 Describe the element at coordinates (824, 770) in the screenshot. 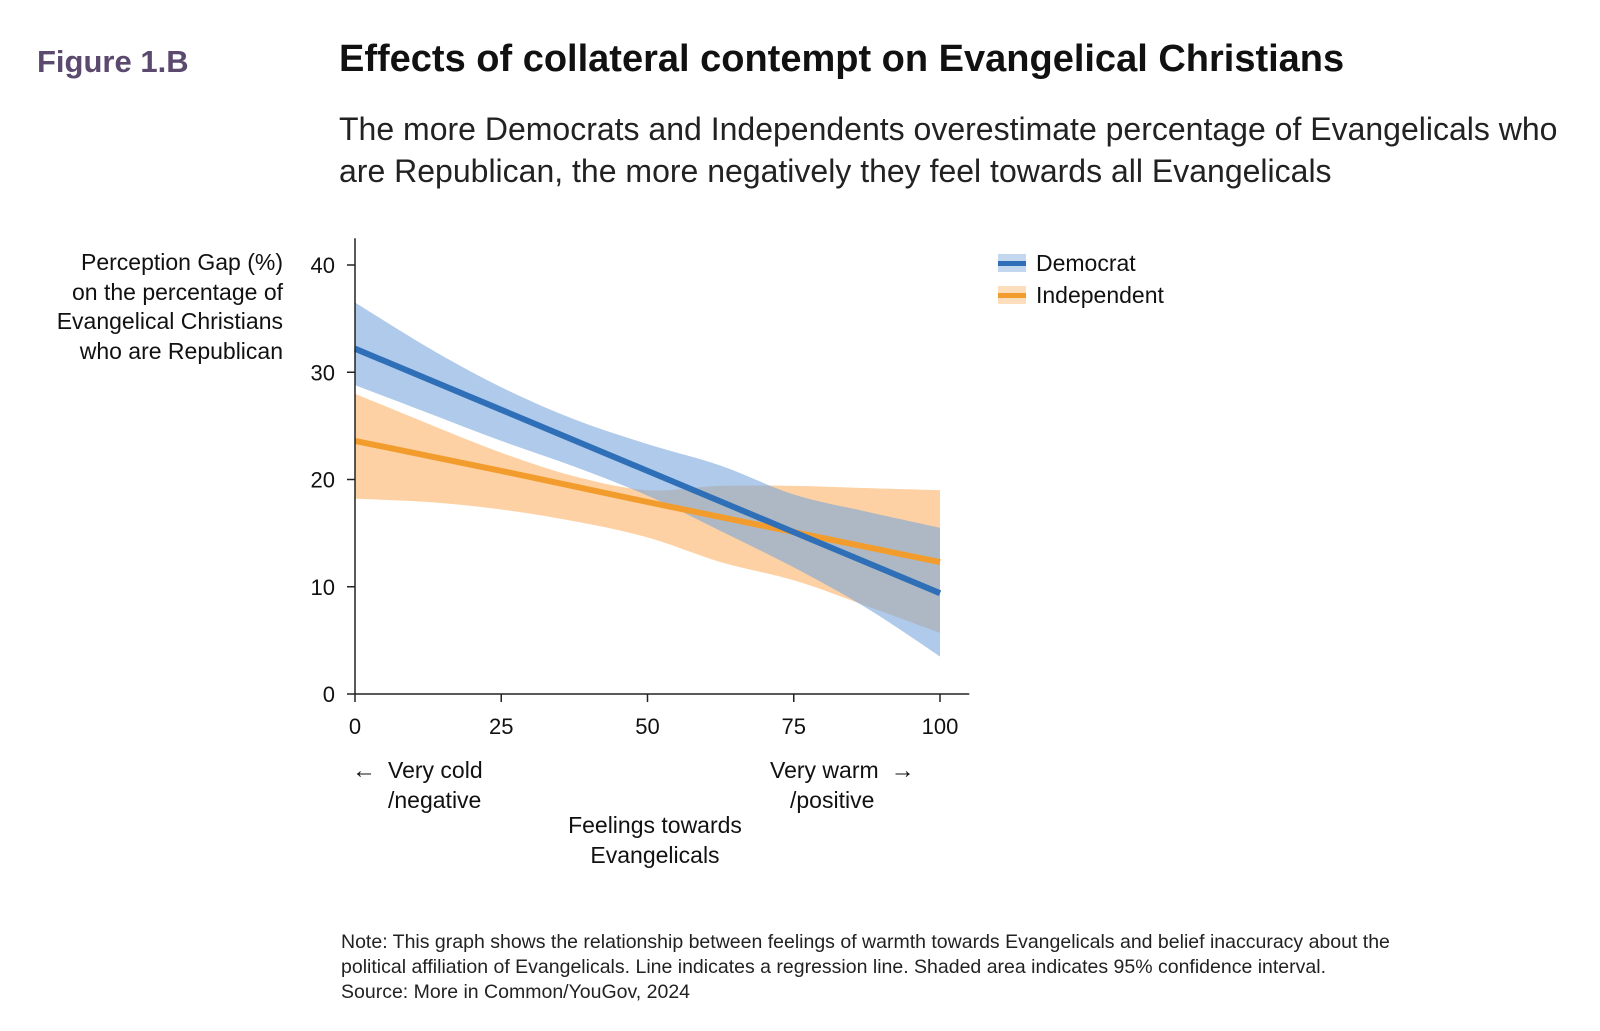

I see `x-end-label-right-line: Very warm` at that location.